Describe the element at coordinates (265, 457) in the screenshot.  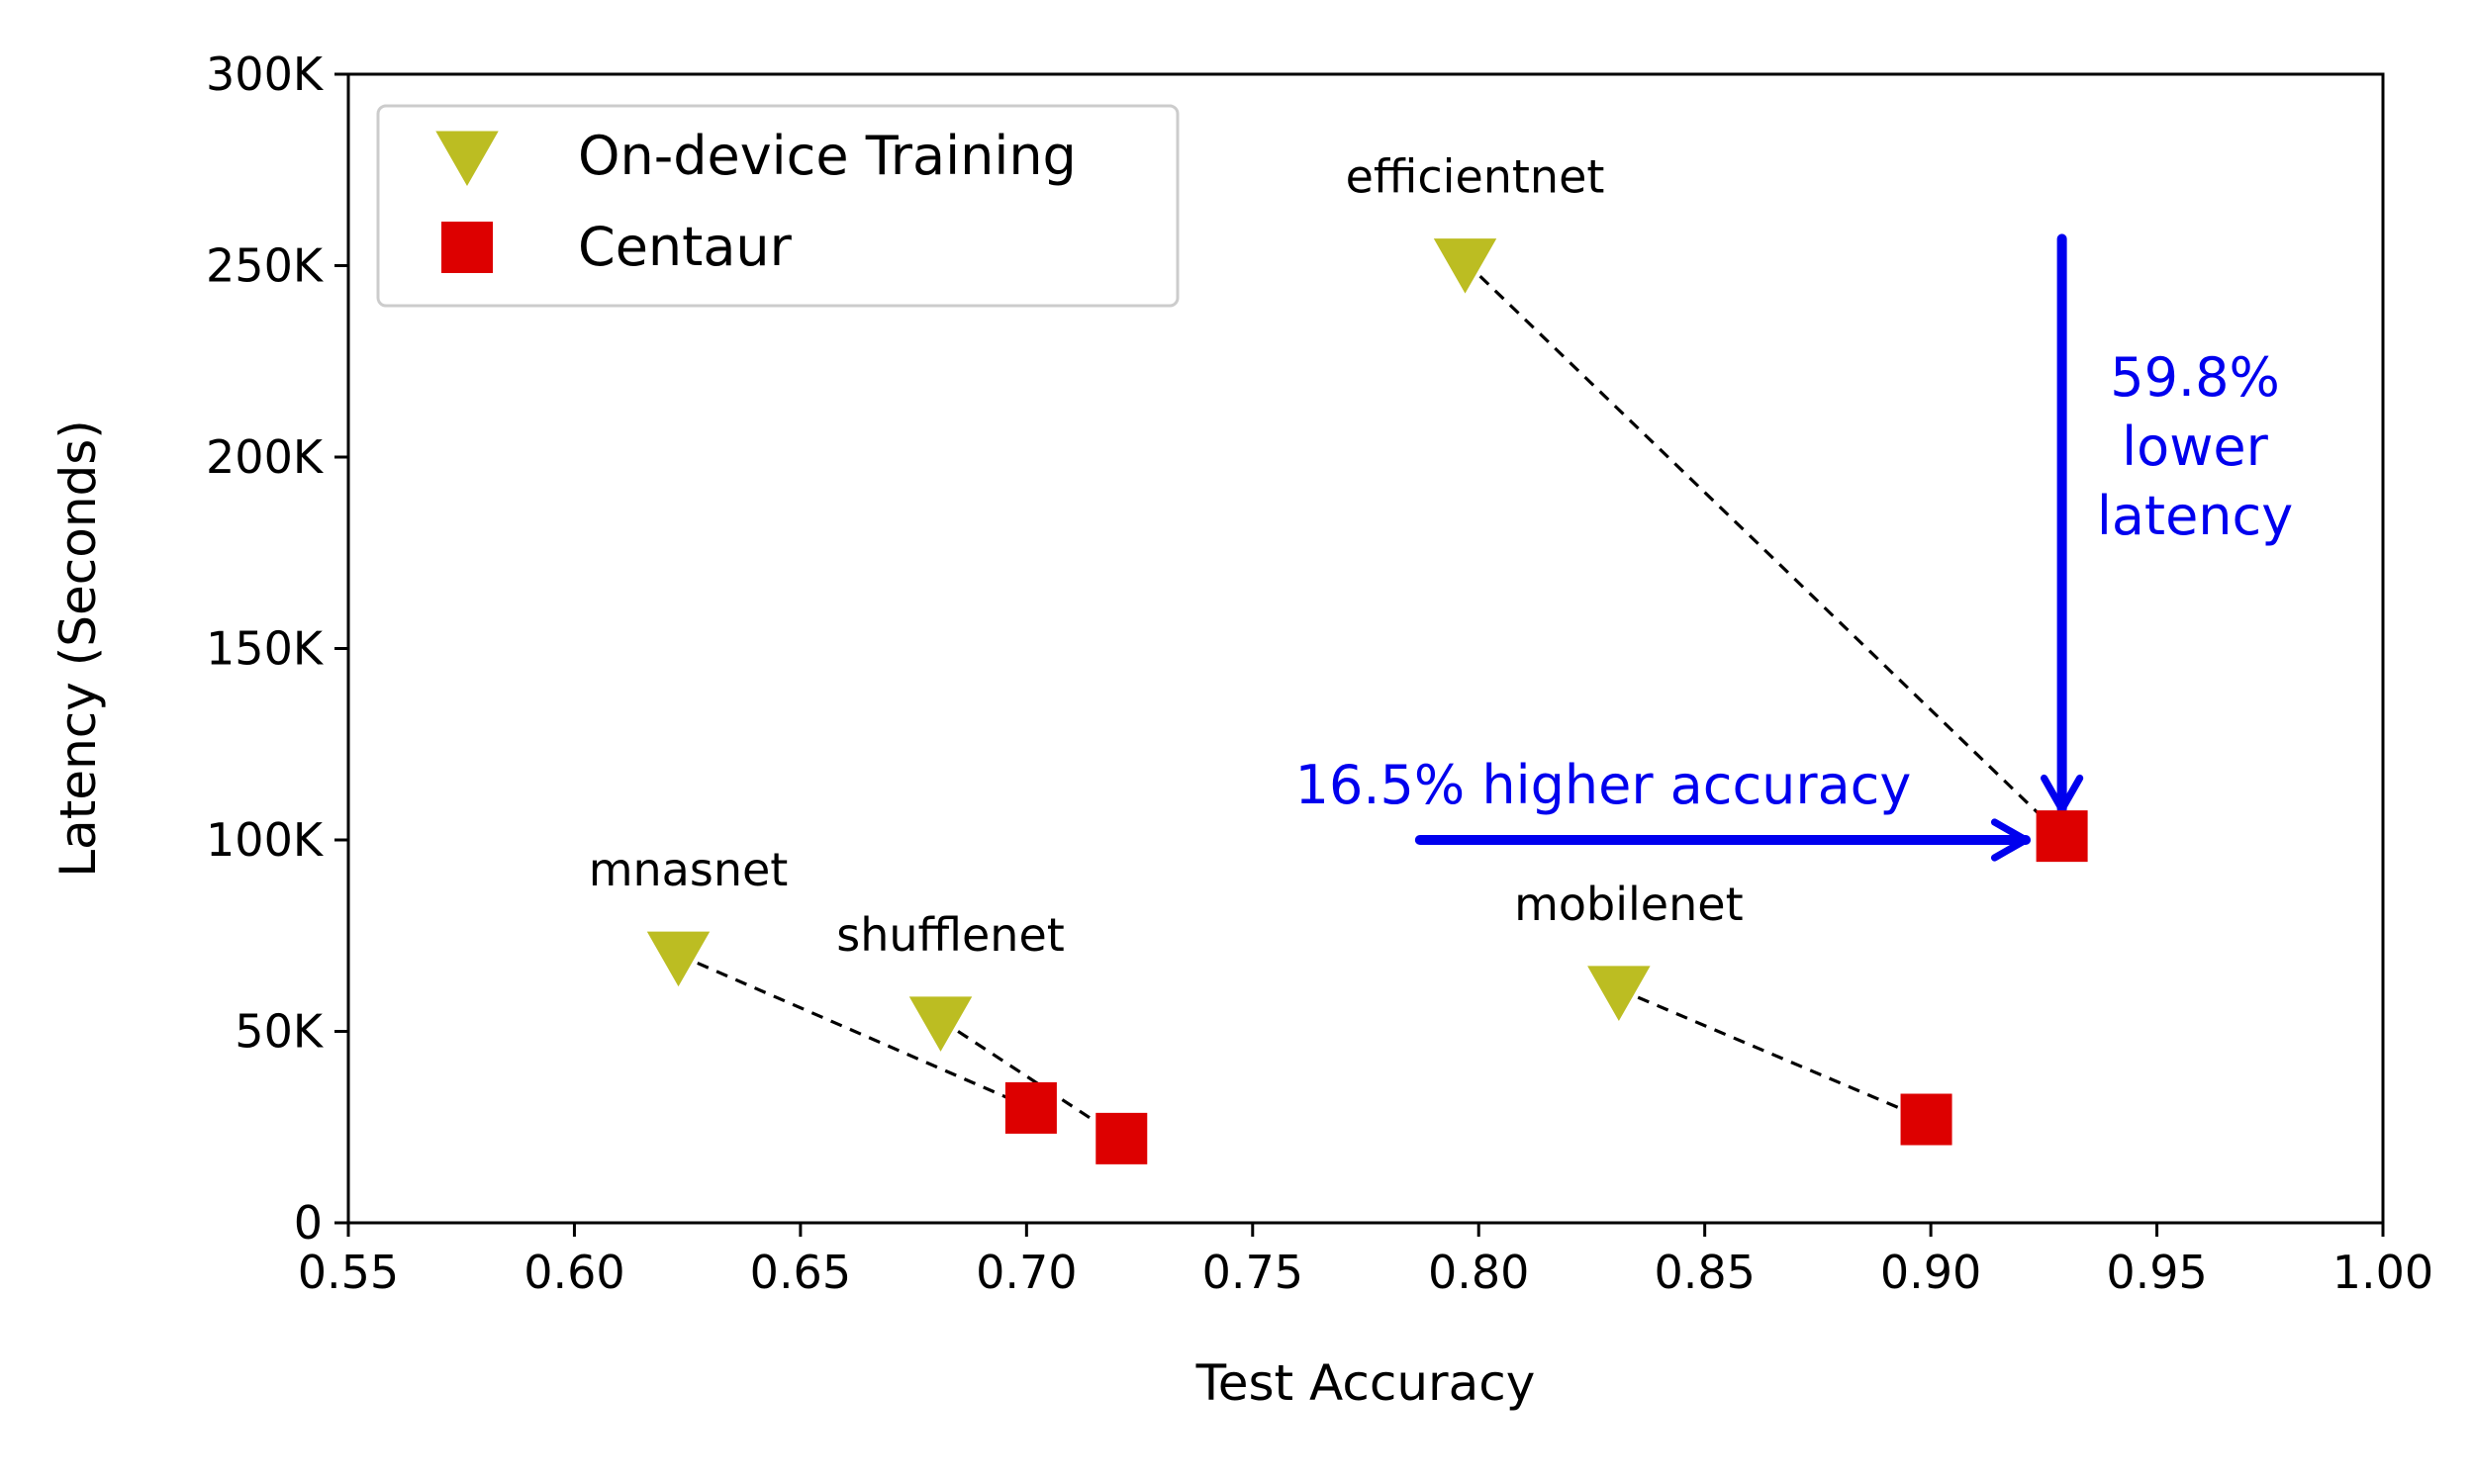
I see `y-tick-label: 200K` at that location.